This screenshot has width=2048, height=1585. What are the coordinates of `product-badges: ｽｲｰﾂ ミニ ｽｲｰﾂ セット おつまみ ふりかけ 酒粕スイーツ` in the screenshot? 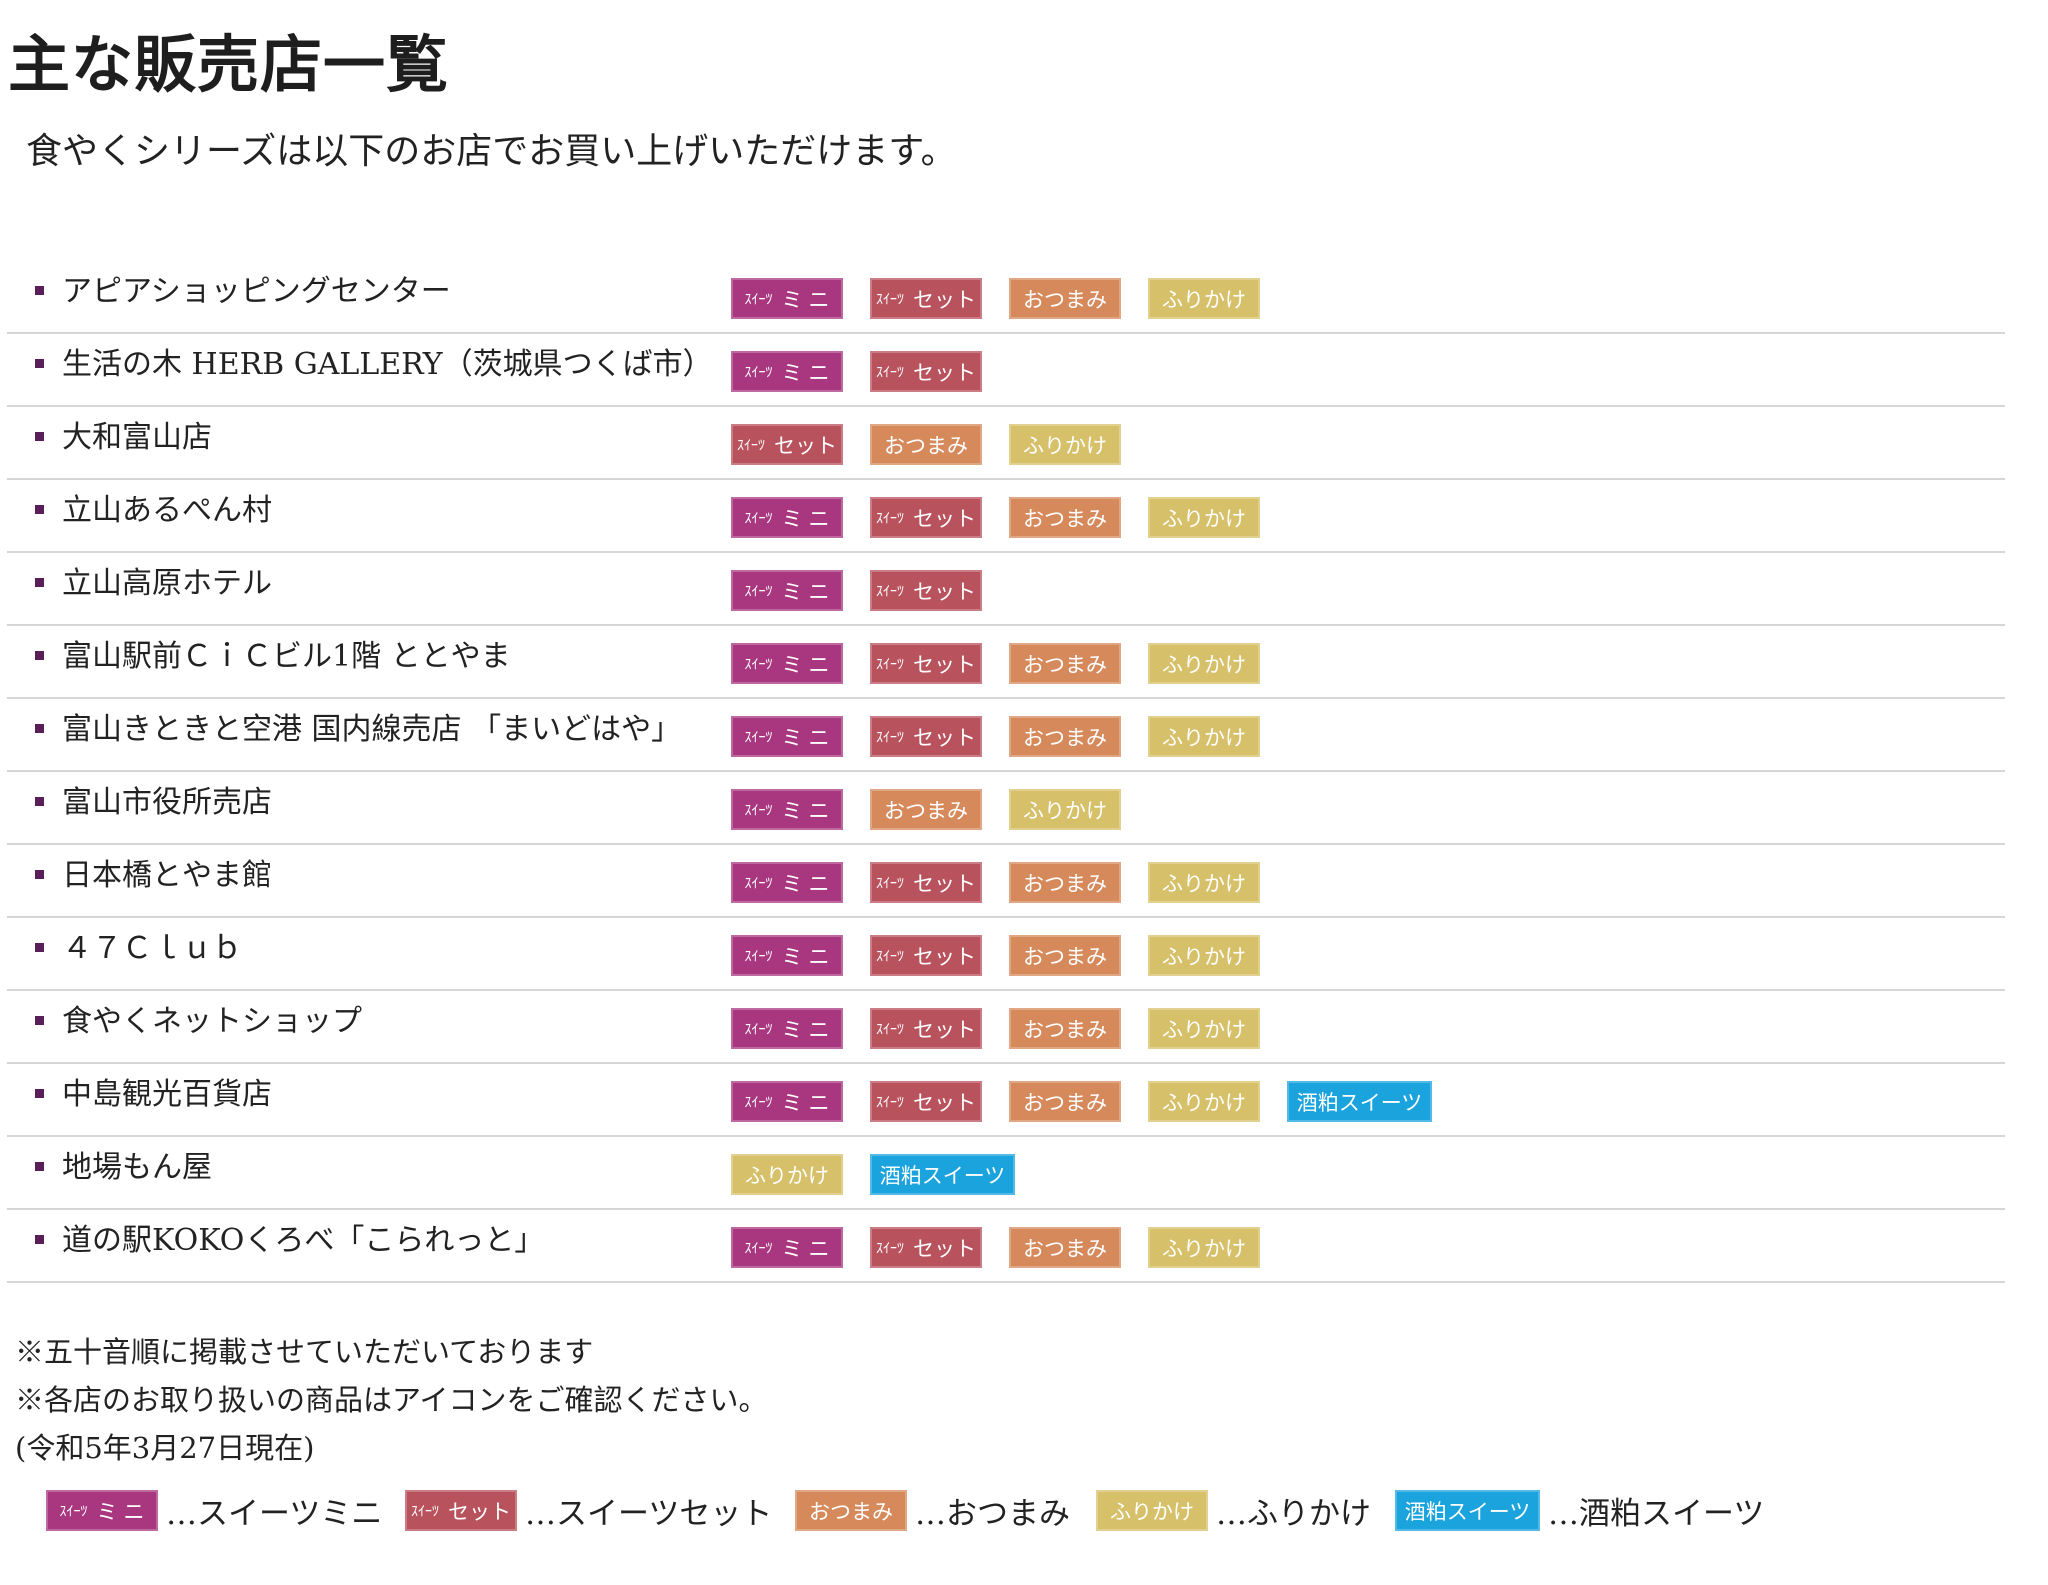 It's located at (1081, 1101).